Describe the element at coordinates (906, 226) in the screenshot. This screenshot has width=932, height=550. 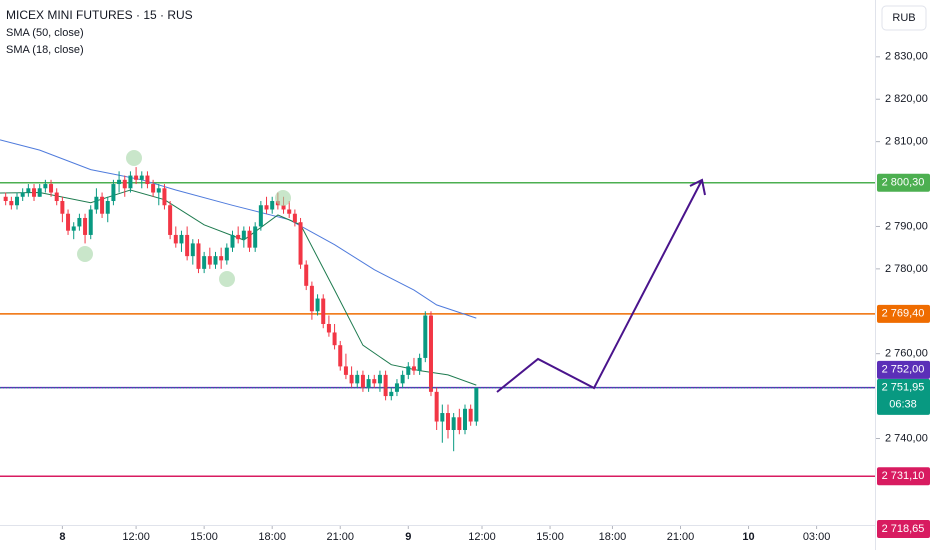
I see `y-tick-label: 2 790,00` at that location.